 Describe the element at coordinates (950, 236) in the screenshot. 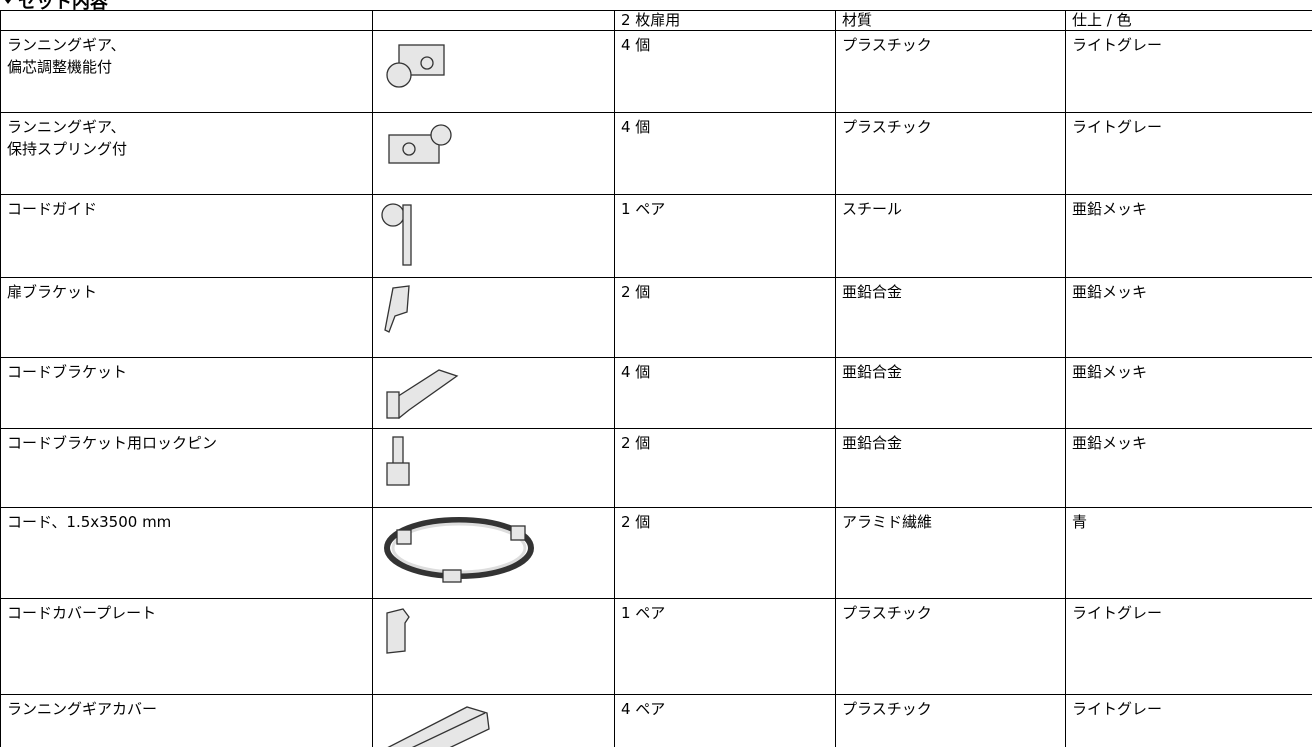

I see `material: スチール` at that location.